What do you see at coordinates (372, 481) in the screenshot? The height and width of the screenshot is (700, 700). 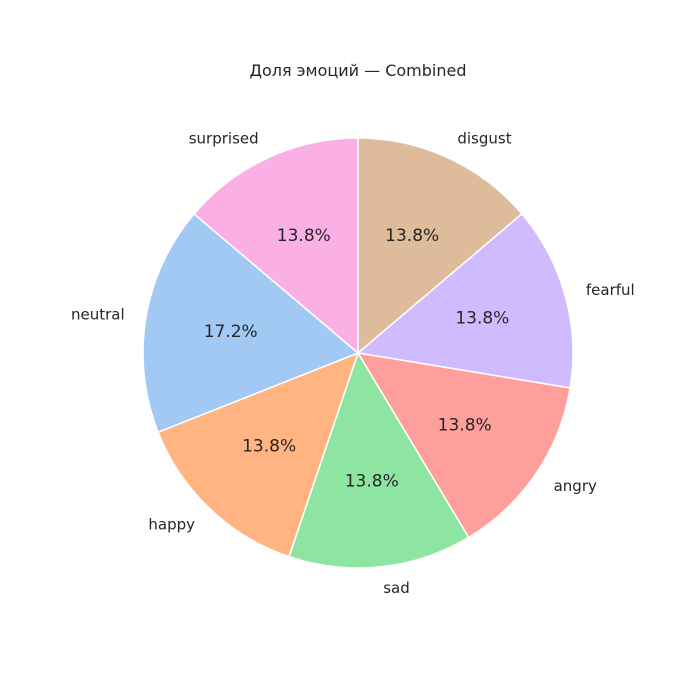 I see `pie-percent-label-sad: 13.8%` at bounding box center [372, 481].